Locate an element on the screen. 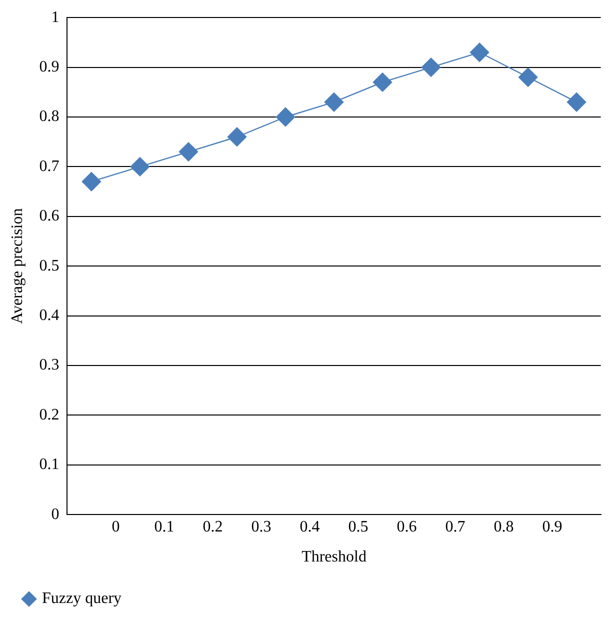  legend-label: Fuzzy query is located at coordinates (82, 599).